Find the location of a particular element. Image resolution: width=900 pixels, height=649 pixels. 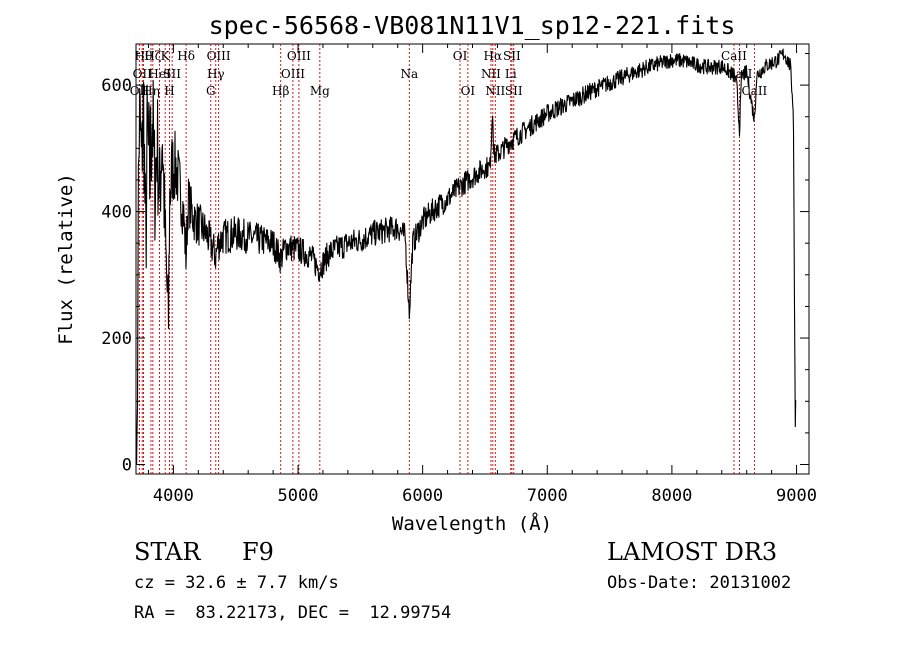

class-label: STAR is located at coordinates (167, 552).